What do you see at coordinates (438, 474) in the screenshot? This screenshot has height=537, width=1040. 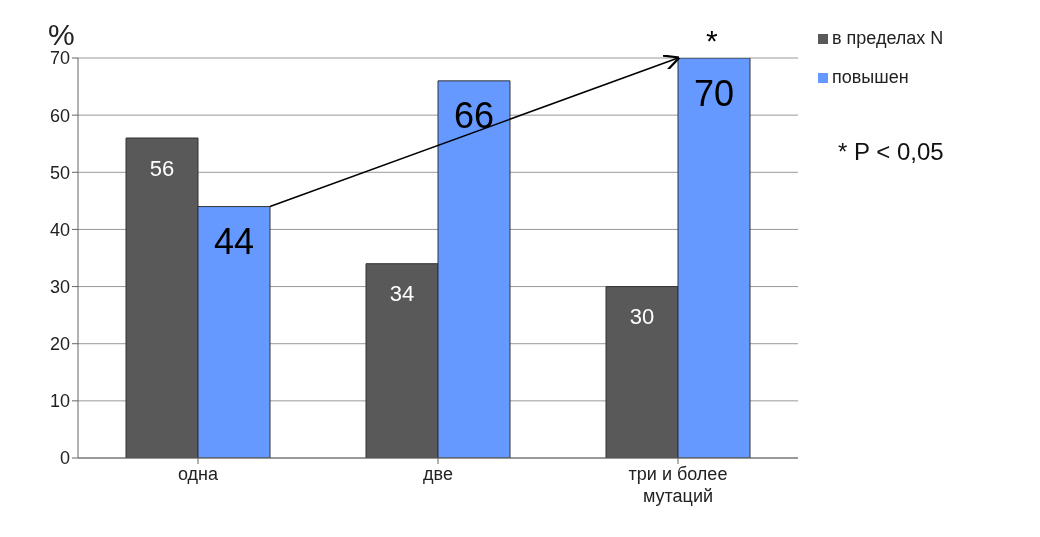 I see `x-tick-label: две` at bounding box center [438, 474].